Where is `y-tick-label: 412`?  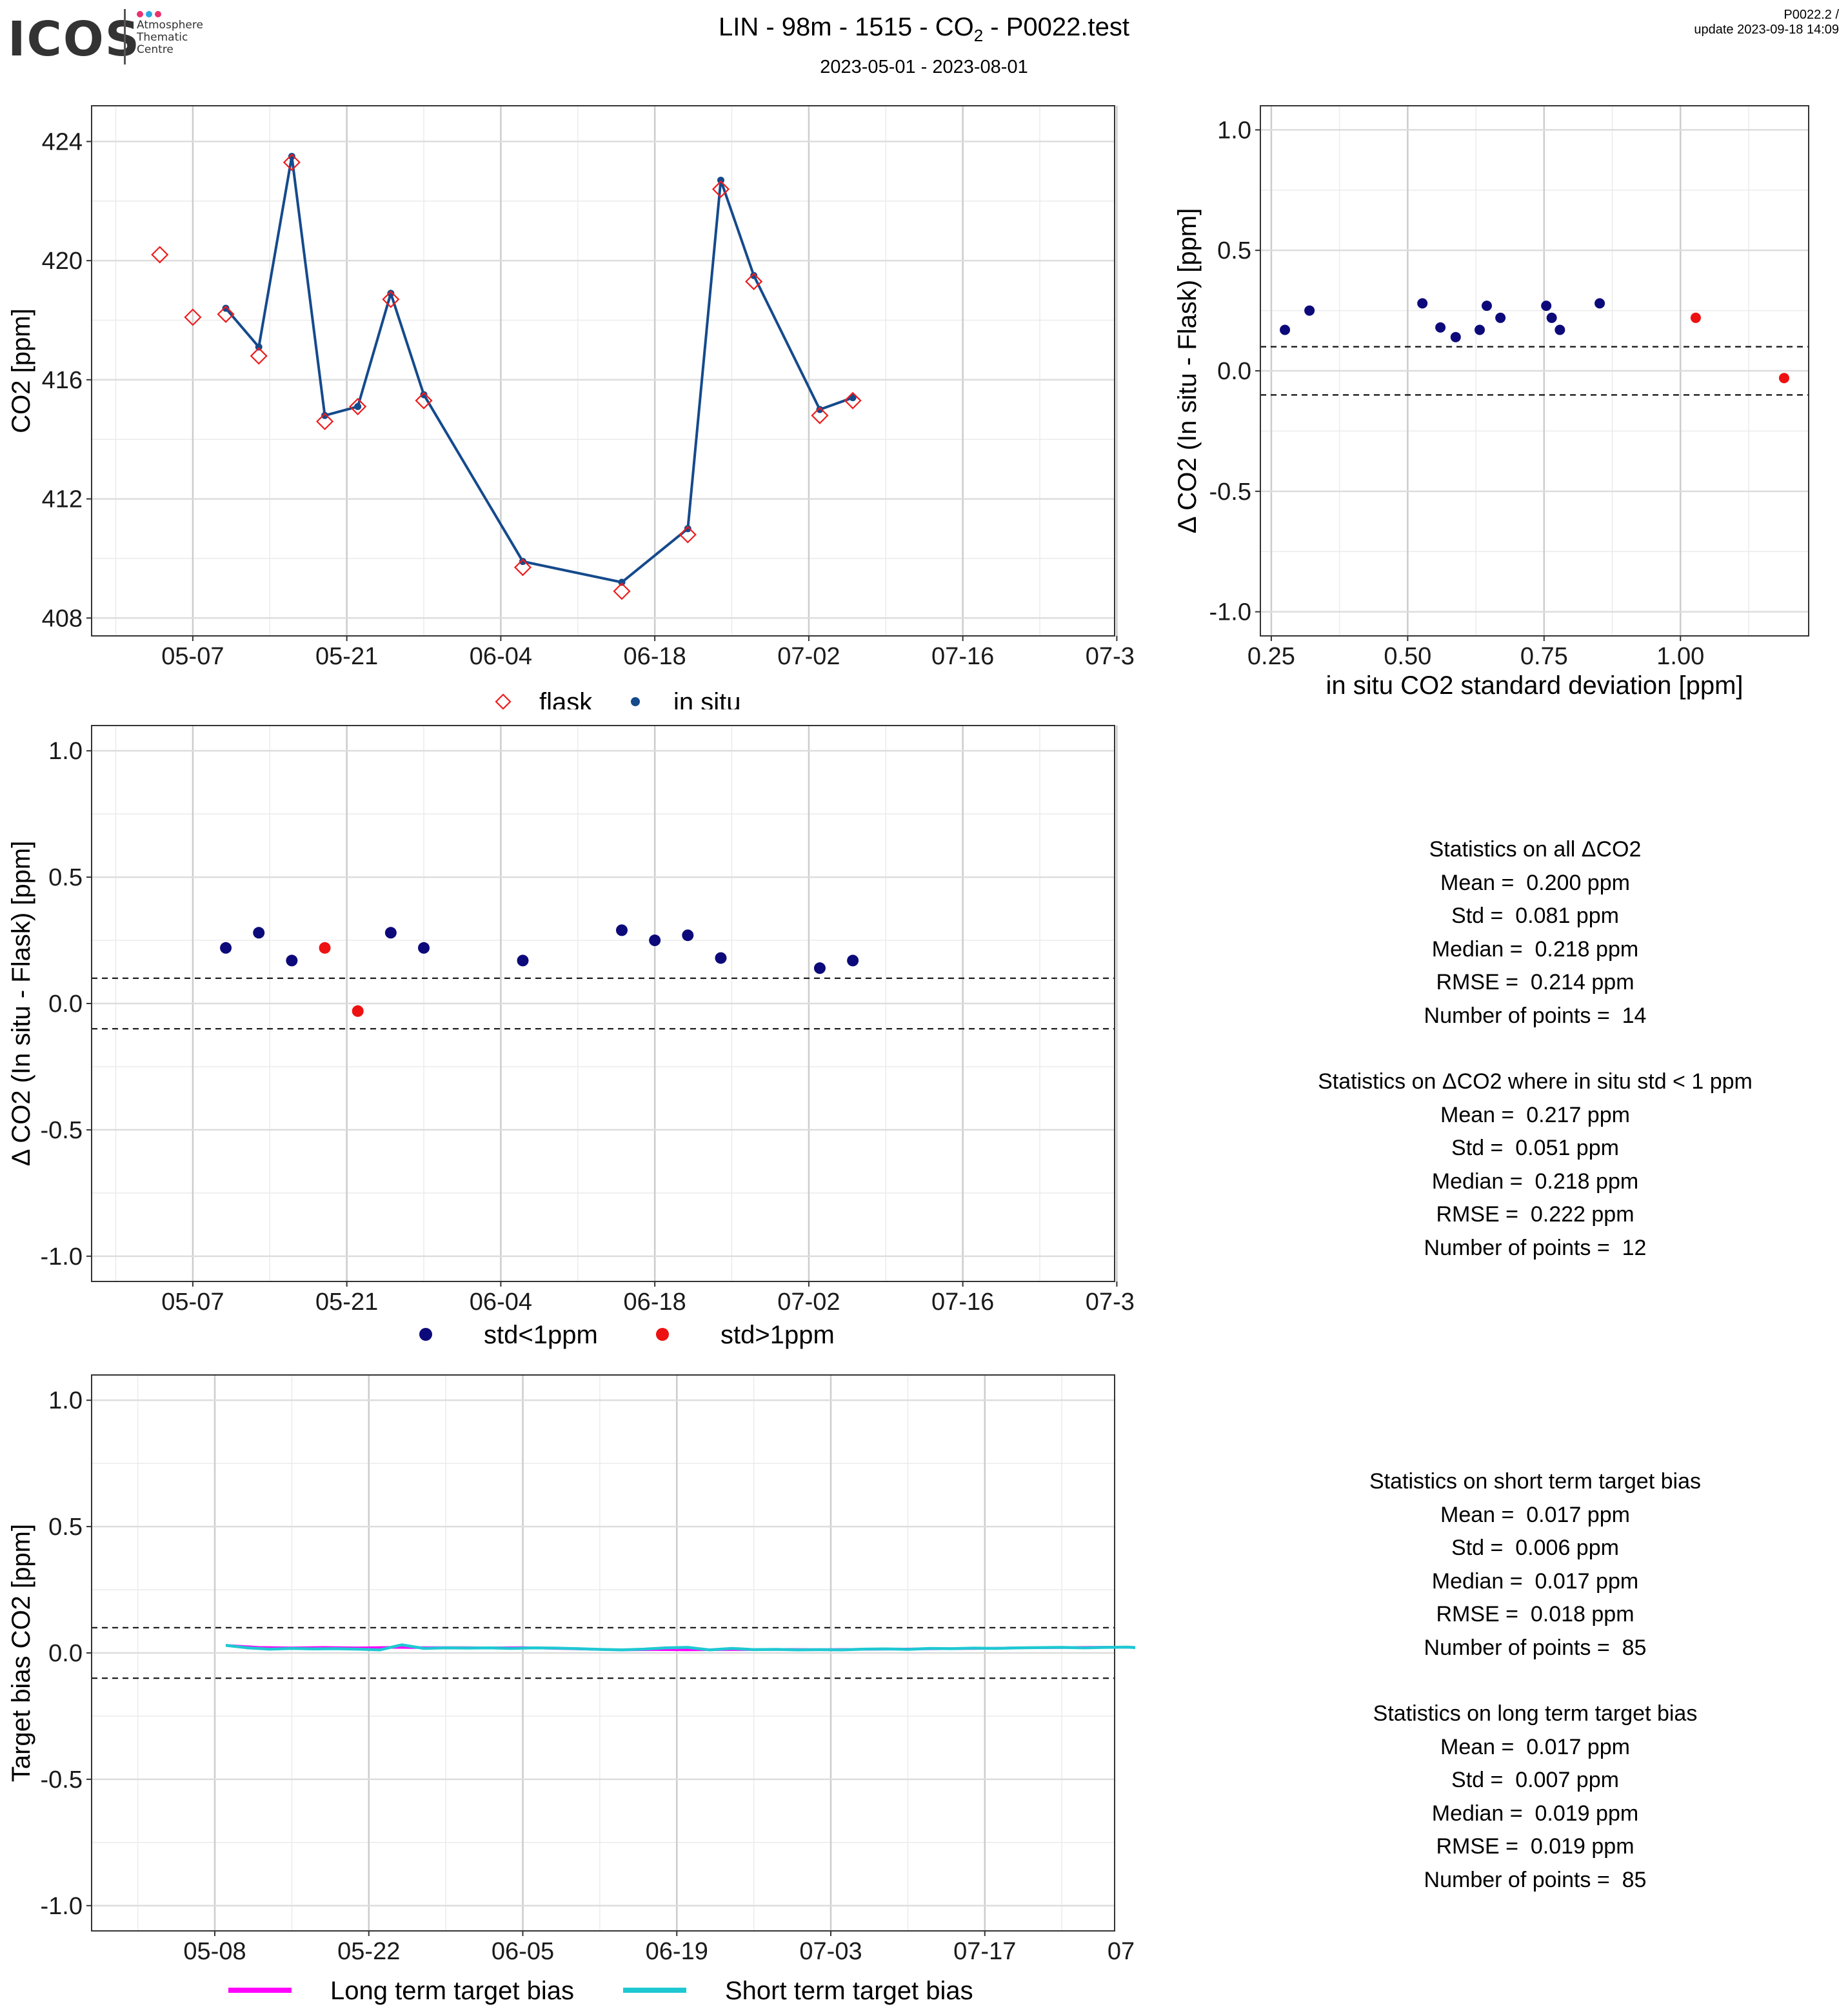
y-tick-label: 412 is located at coordinates (63, 499).